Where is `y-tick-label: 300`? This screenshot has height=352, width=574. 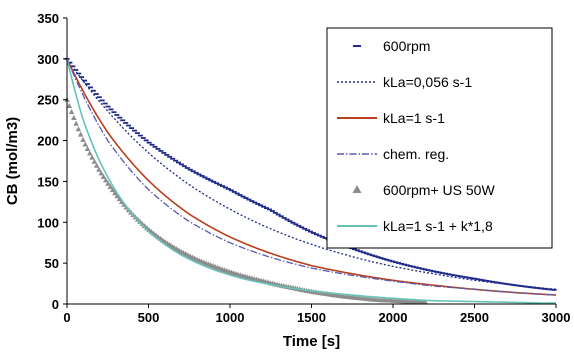 y-tick-label: 300 is located at coordinates (48, 59).